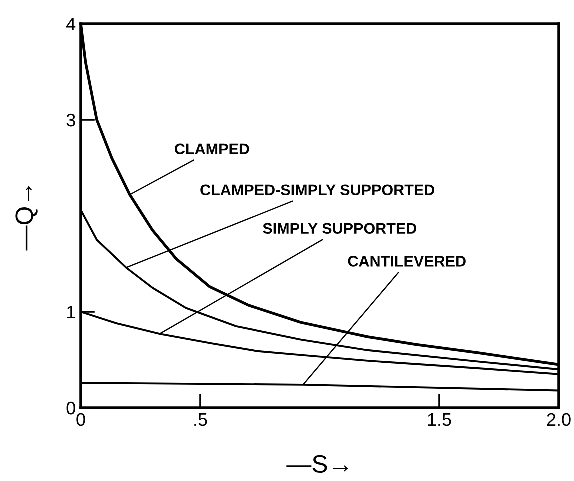 This screenshot has height=481, width=574. What do you see at coordinates (440, 420) in the screenshot?
I see `x-tick-label: 1.5` at bounding box center [440, 420].